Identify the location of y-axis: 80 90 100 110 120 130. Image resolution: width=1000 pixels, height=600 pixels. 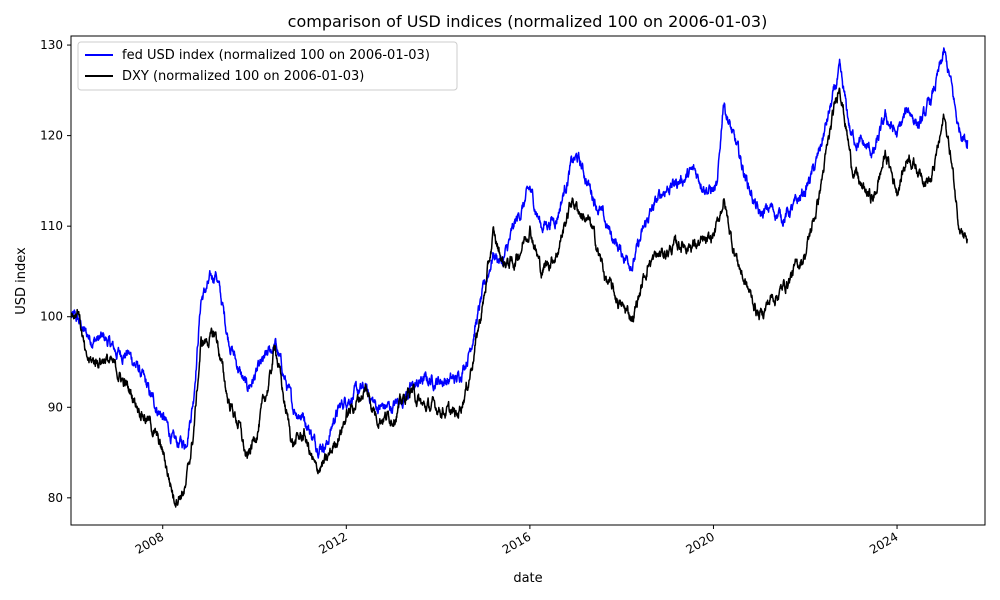
(55, 271).